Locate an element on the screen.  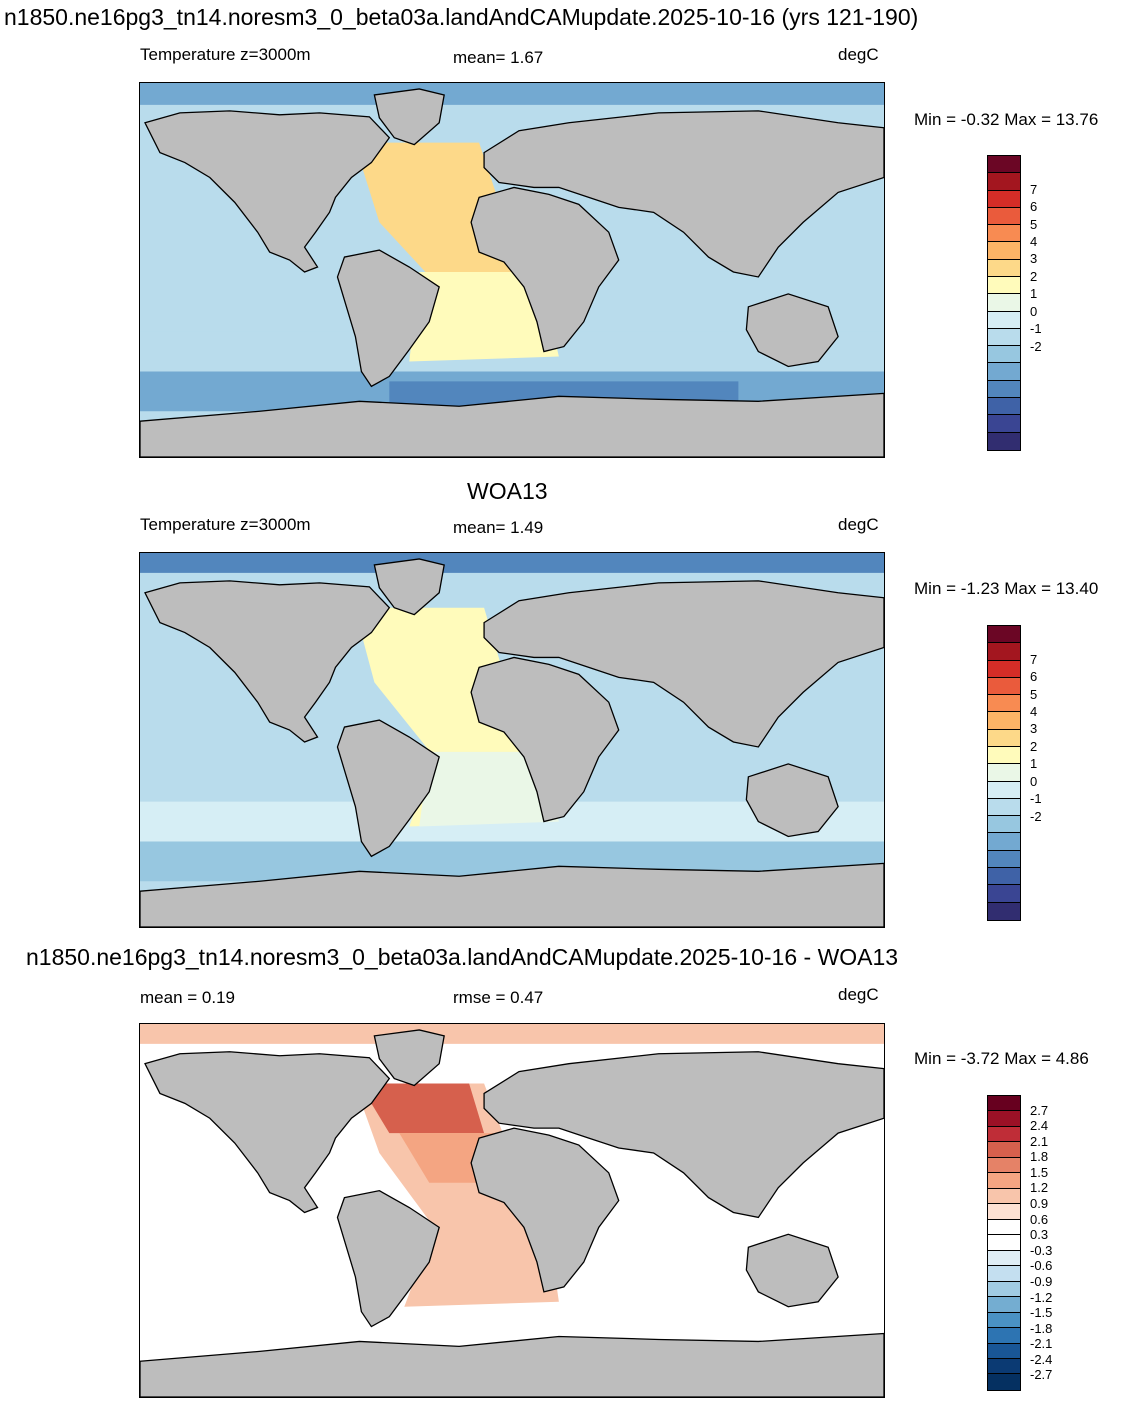
panel3-rmse-label: rmse = 0.47 is located at coordinates (498, 997).